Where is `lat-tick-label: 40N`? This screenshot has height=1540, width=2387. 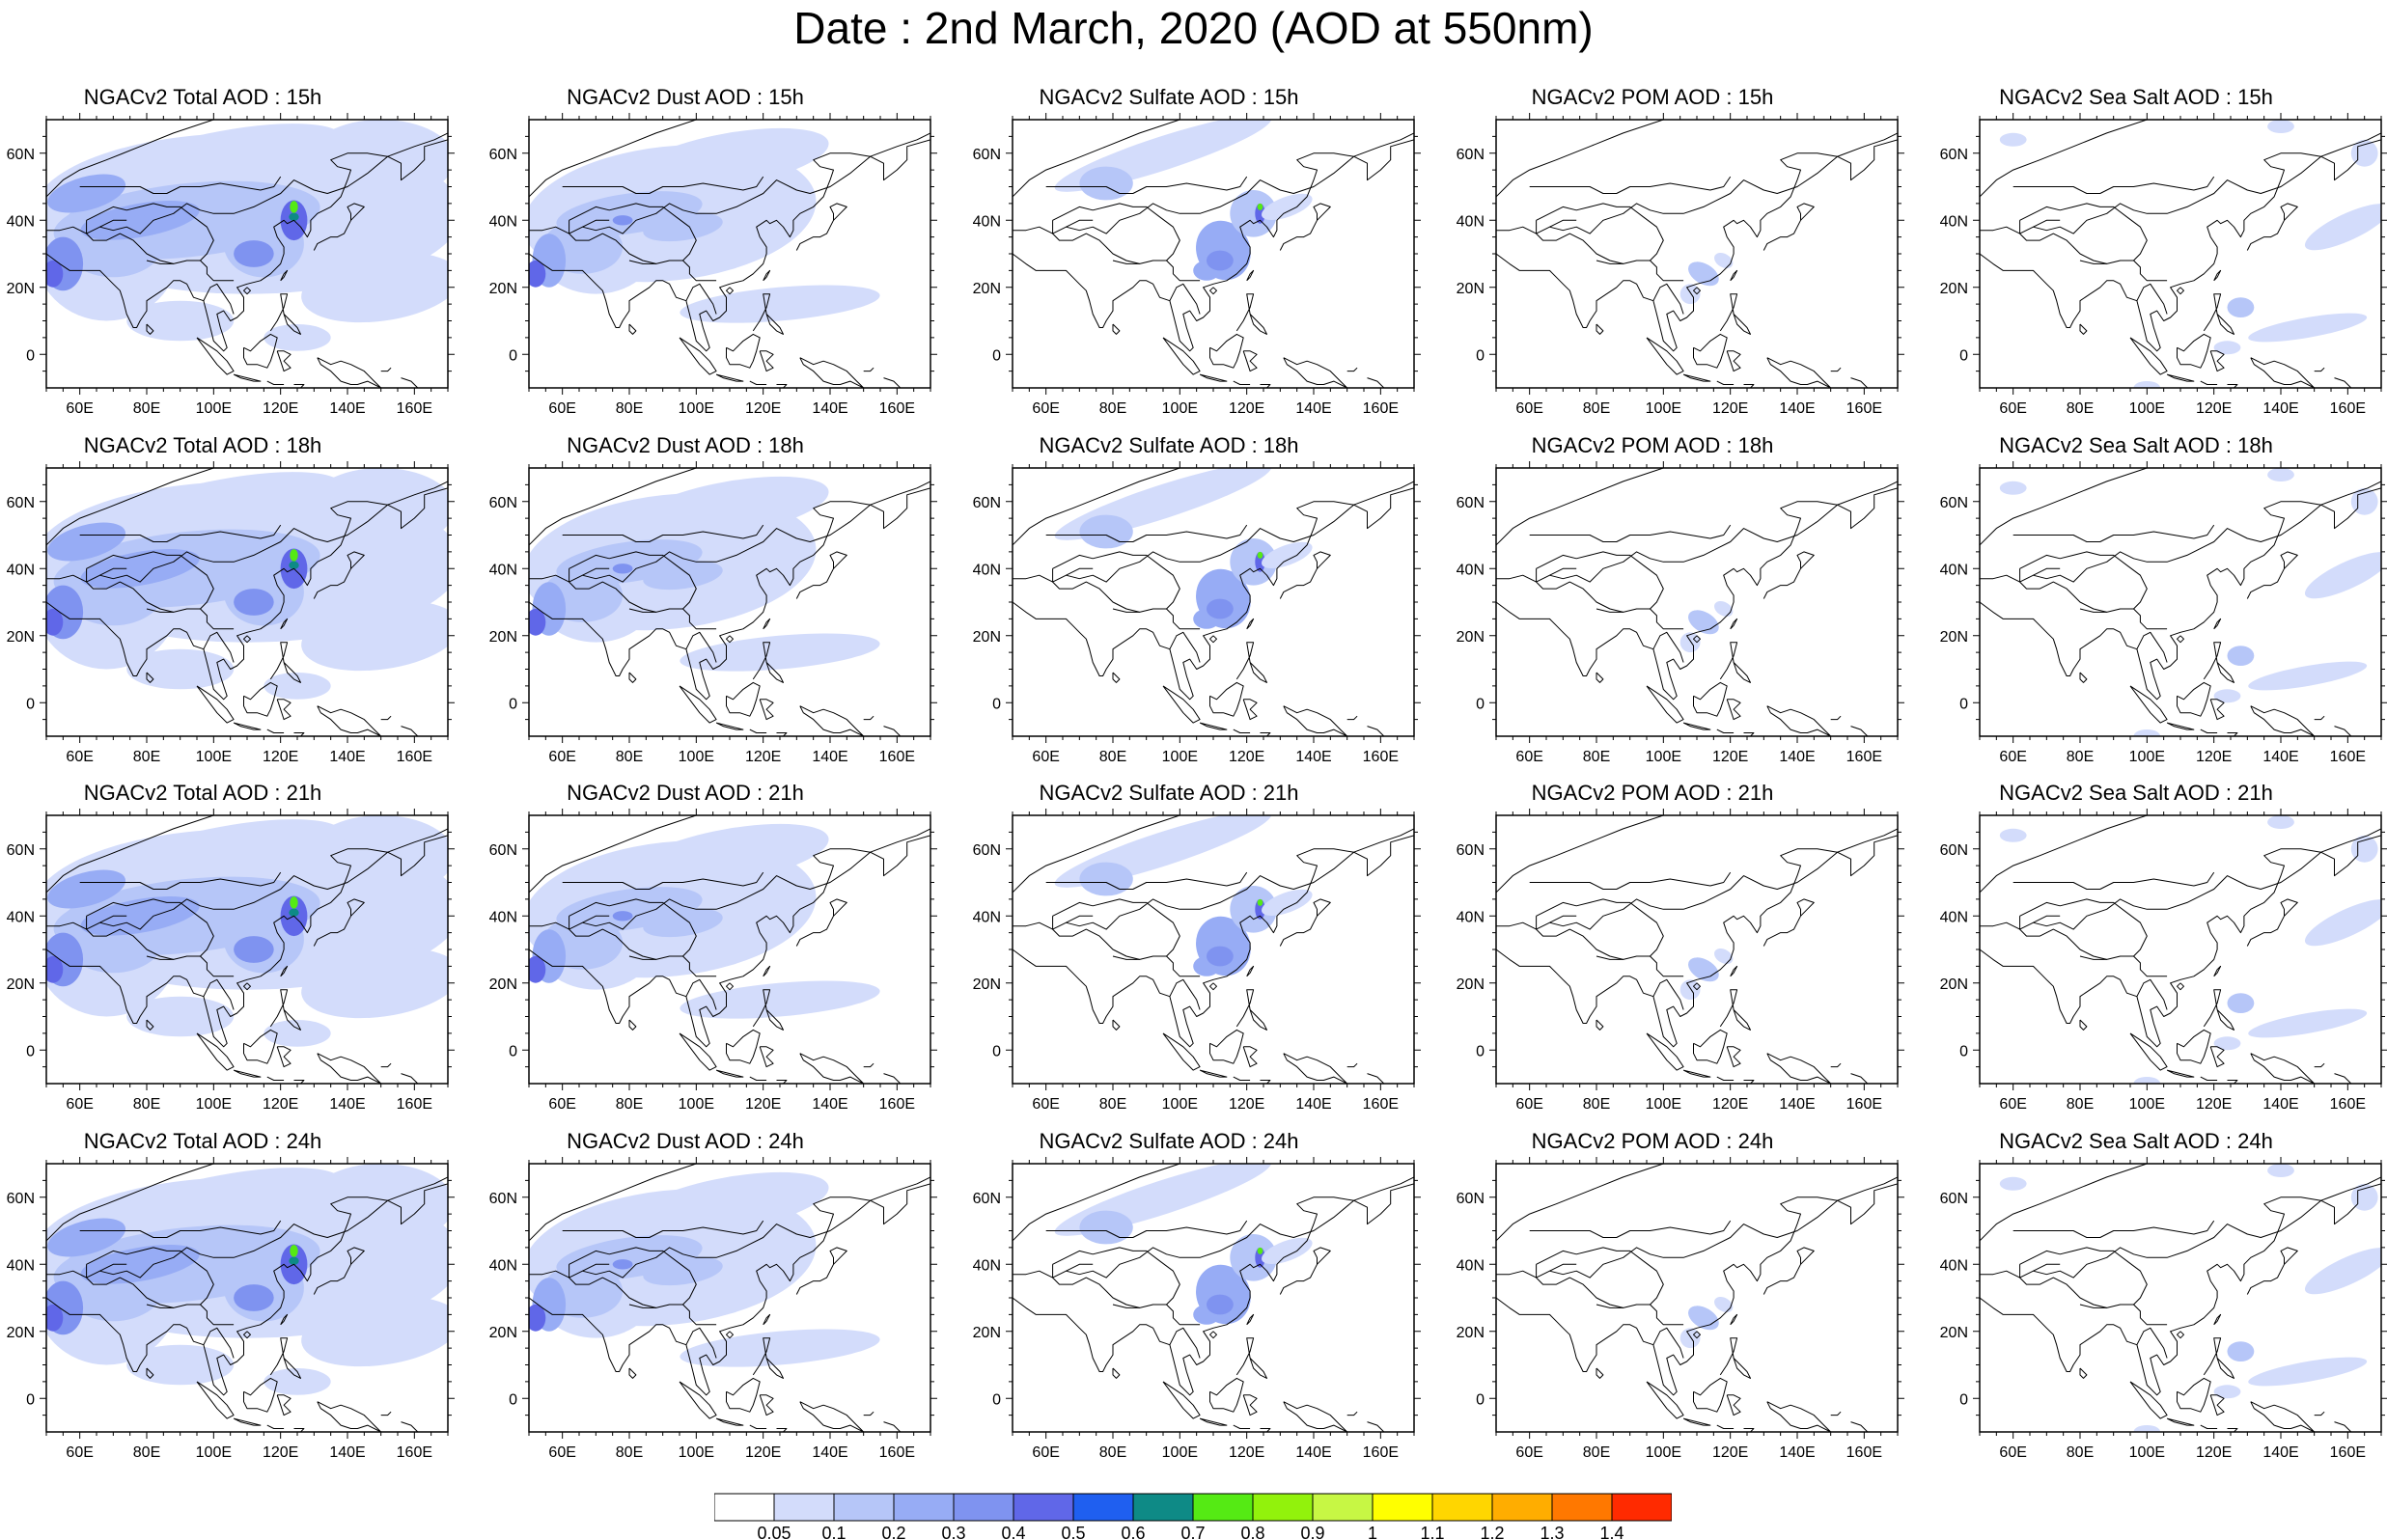
lat-tick-label: 40N is located at coordinates (1954, 570).